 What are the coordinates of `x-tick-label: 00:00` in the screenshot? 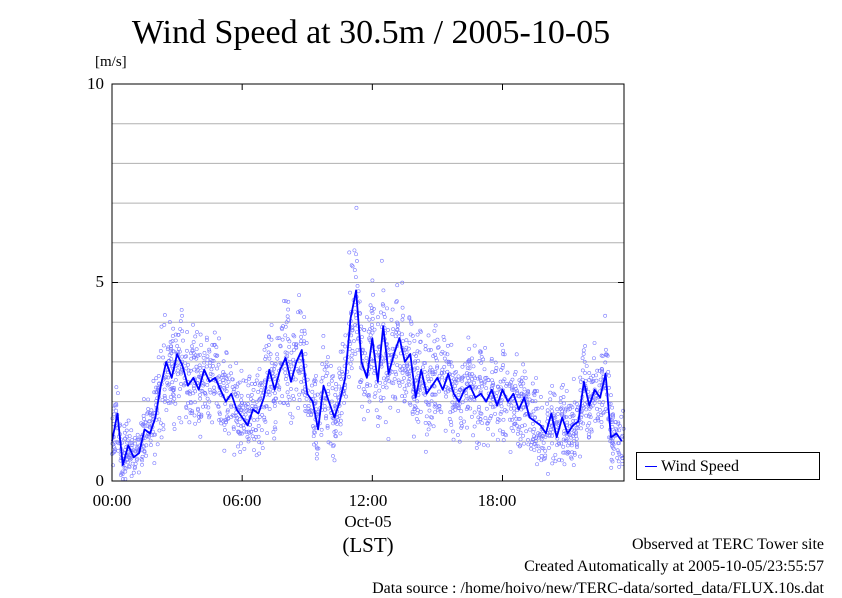 It's located at (112, 500).